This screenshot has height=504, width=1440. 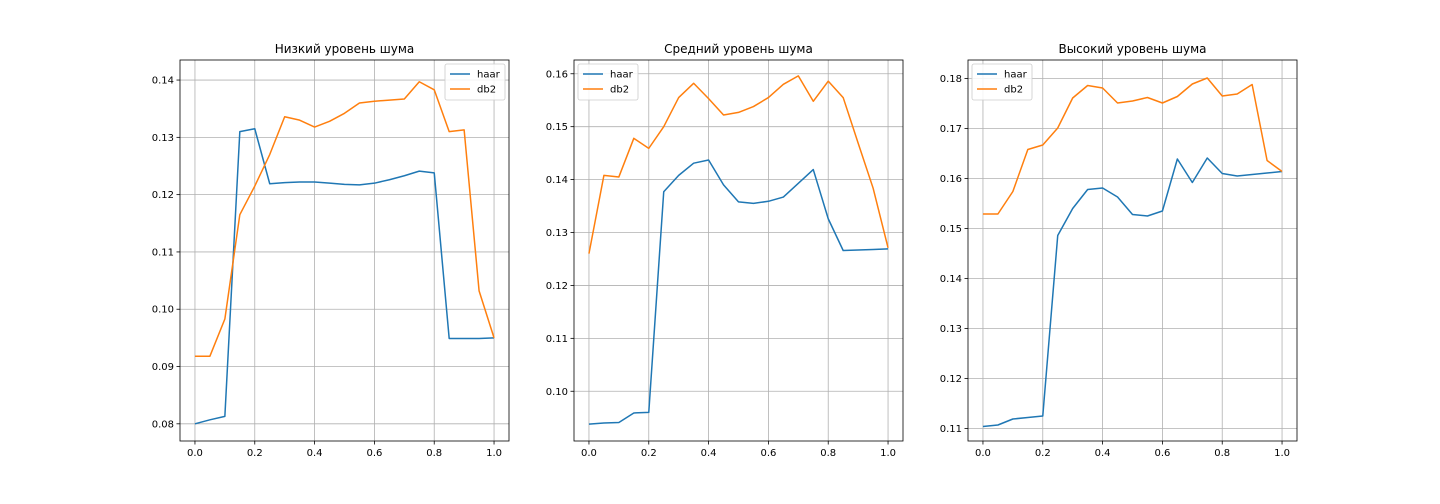 What do you see at coordinates (163, 424) in the screenshot?
I see `y-tick-label: 0.08` at bounding box center [163, 424].